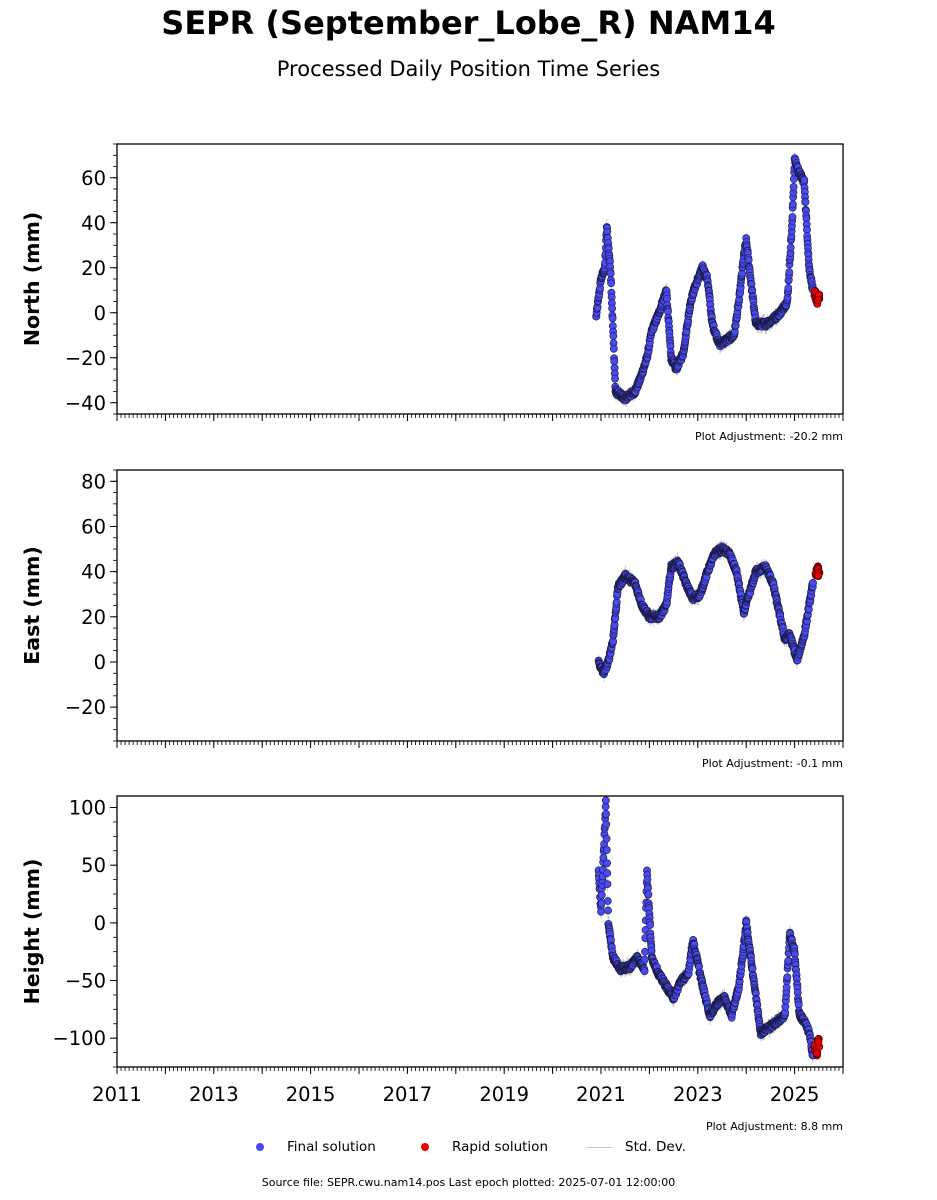  Describe the element at coordinates (311, 1094) in the screenshot. I see `x-tick-label: 2015` at that location.